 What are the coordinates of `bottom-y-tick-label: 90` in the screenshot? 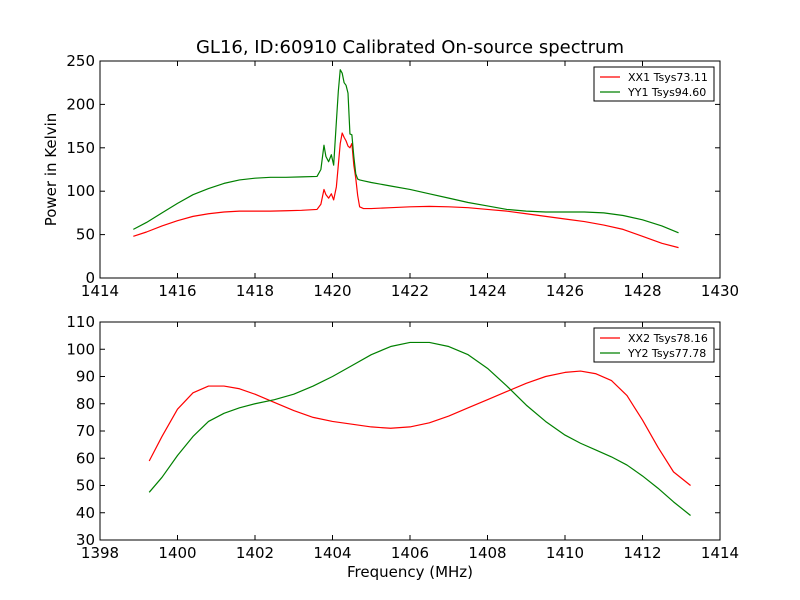 It's located at (85, 377).